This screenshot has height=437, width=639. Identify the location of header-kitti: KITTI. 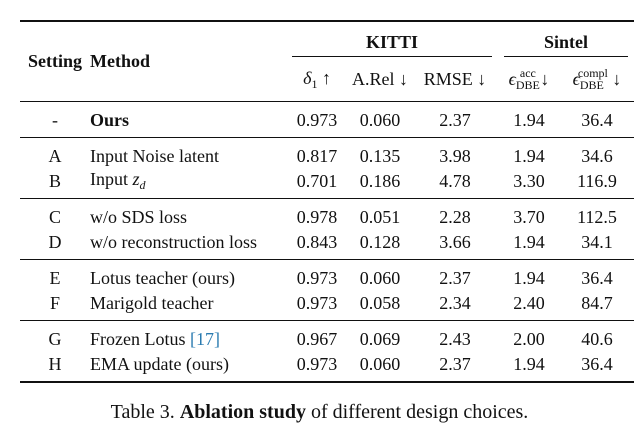
(392, 40).